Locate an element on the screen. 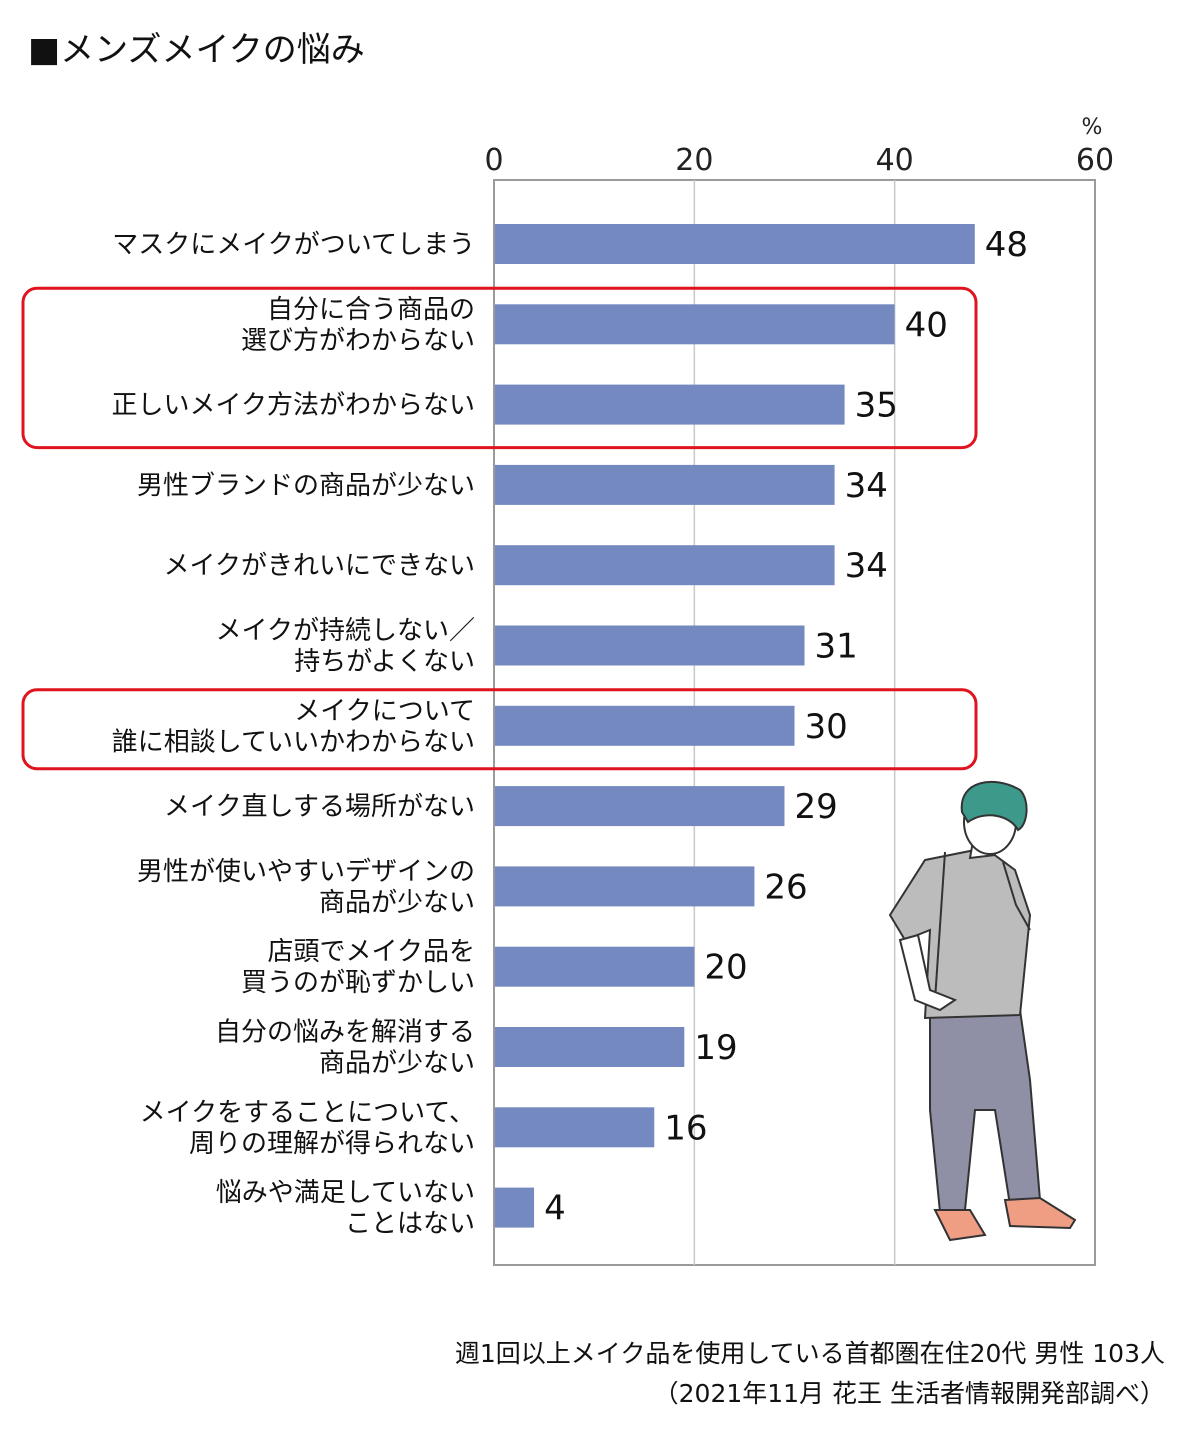 The height and width of the screenshot is (1436, 1191). value-label: 40 is located at coordinates (926, 325).